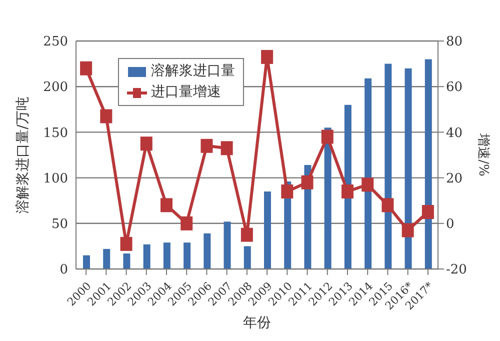 This screenshot has width=500, height=341. What do you see at coordinates (456, 270) in the screenshot?
I see `y2-tick-label: -20` at bounding box center [456, 270].